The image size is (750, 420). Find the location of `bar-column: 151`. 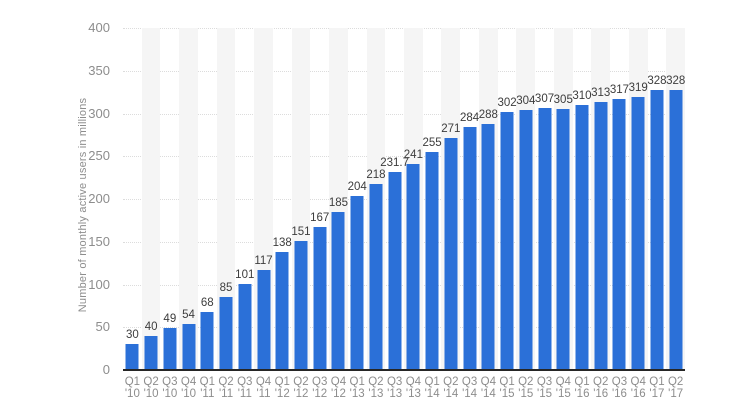

bar-column: 151 is located at coordinates (301, 199).